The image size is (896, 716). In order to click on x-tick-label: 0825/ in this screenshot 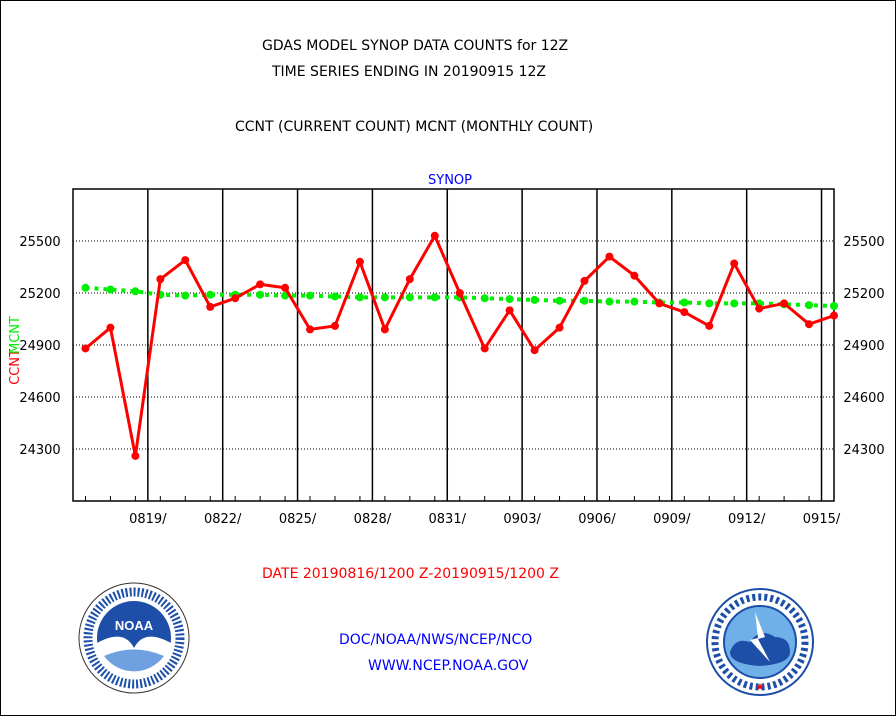, I will do `click(298, 519)`.